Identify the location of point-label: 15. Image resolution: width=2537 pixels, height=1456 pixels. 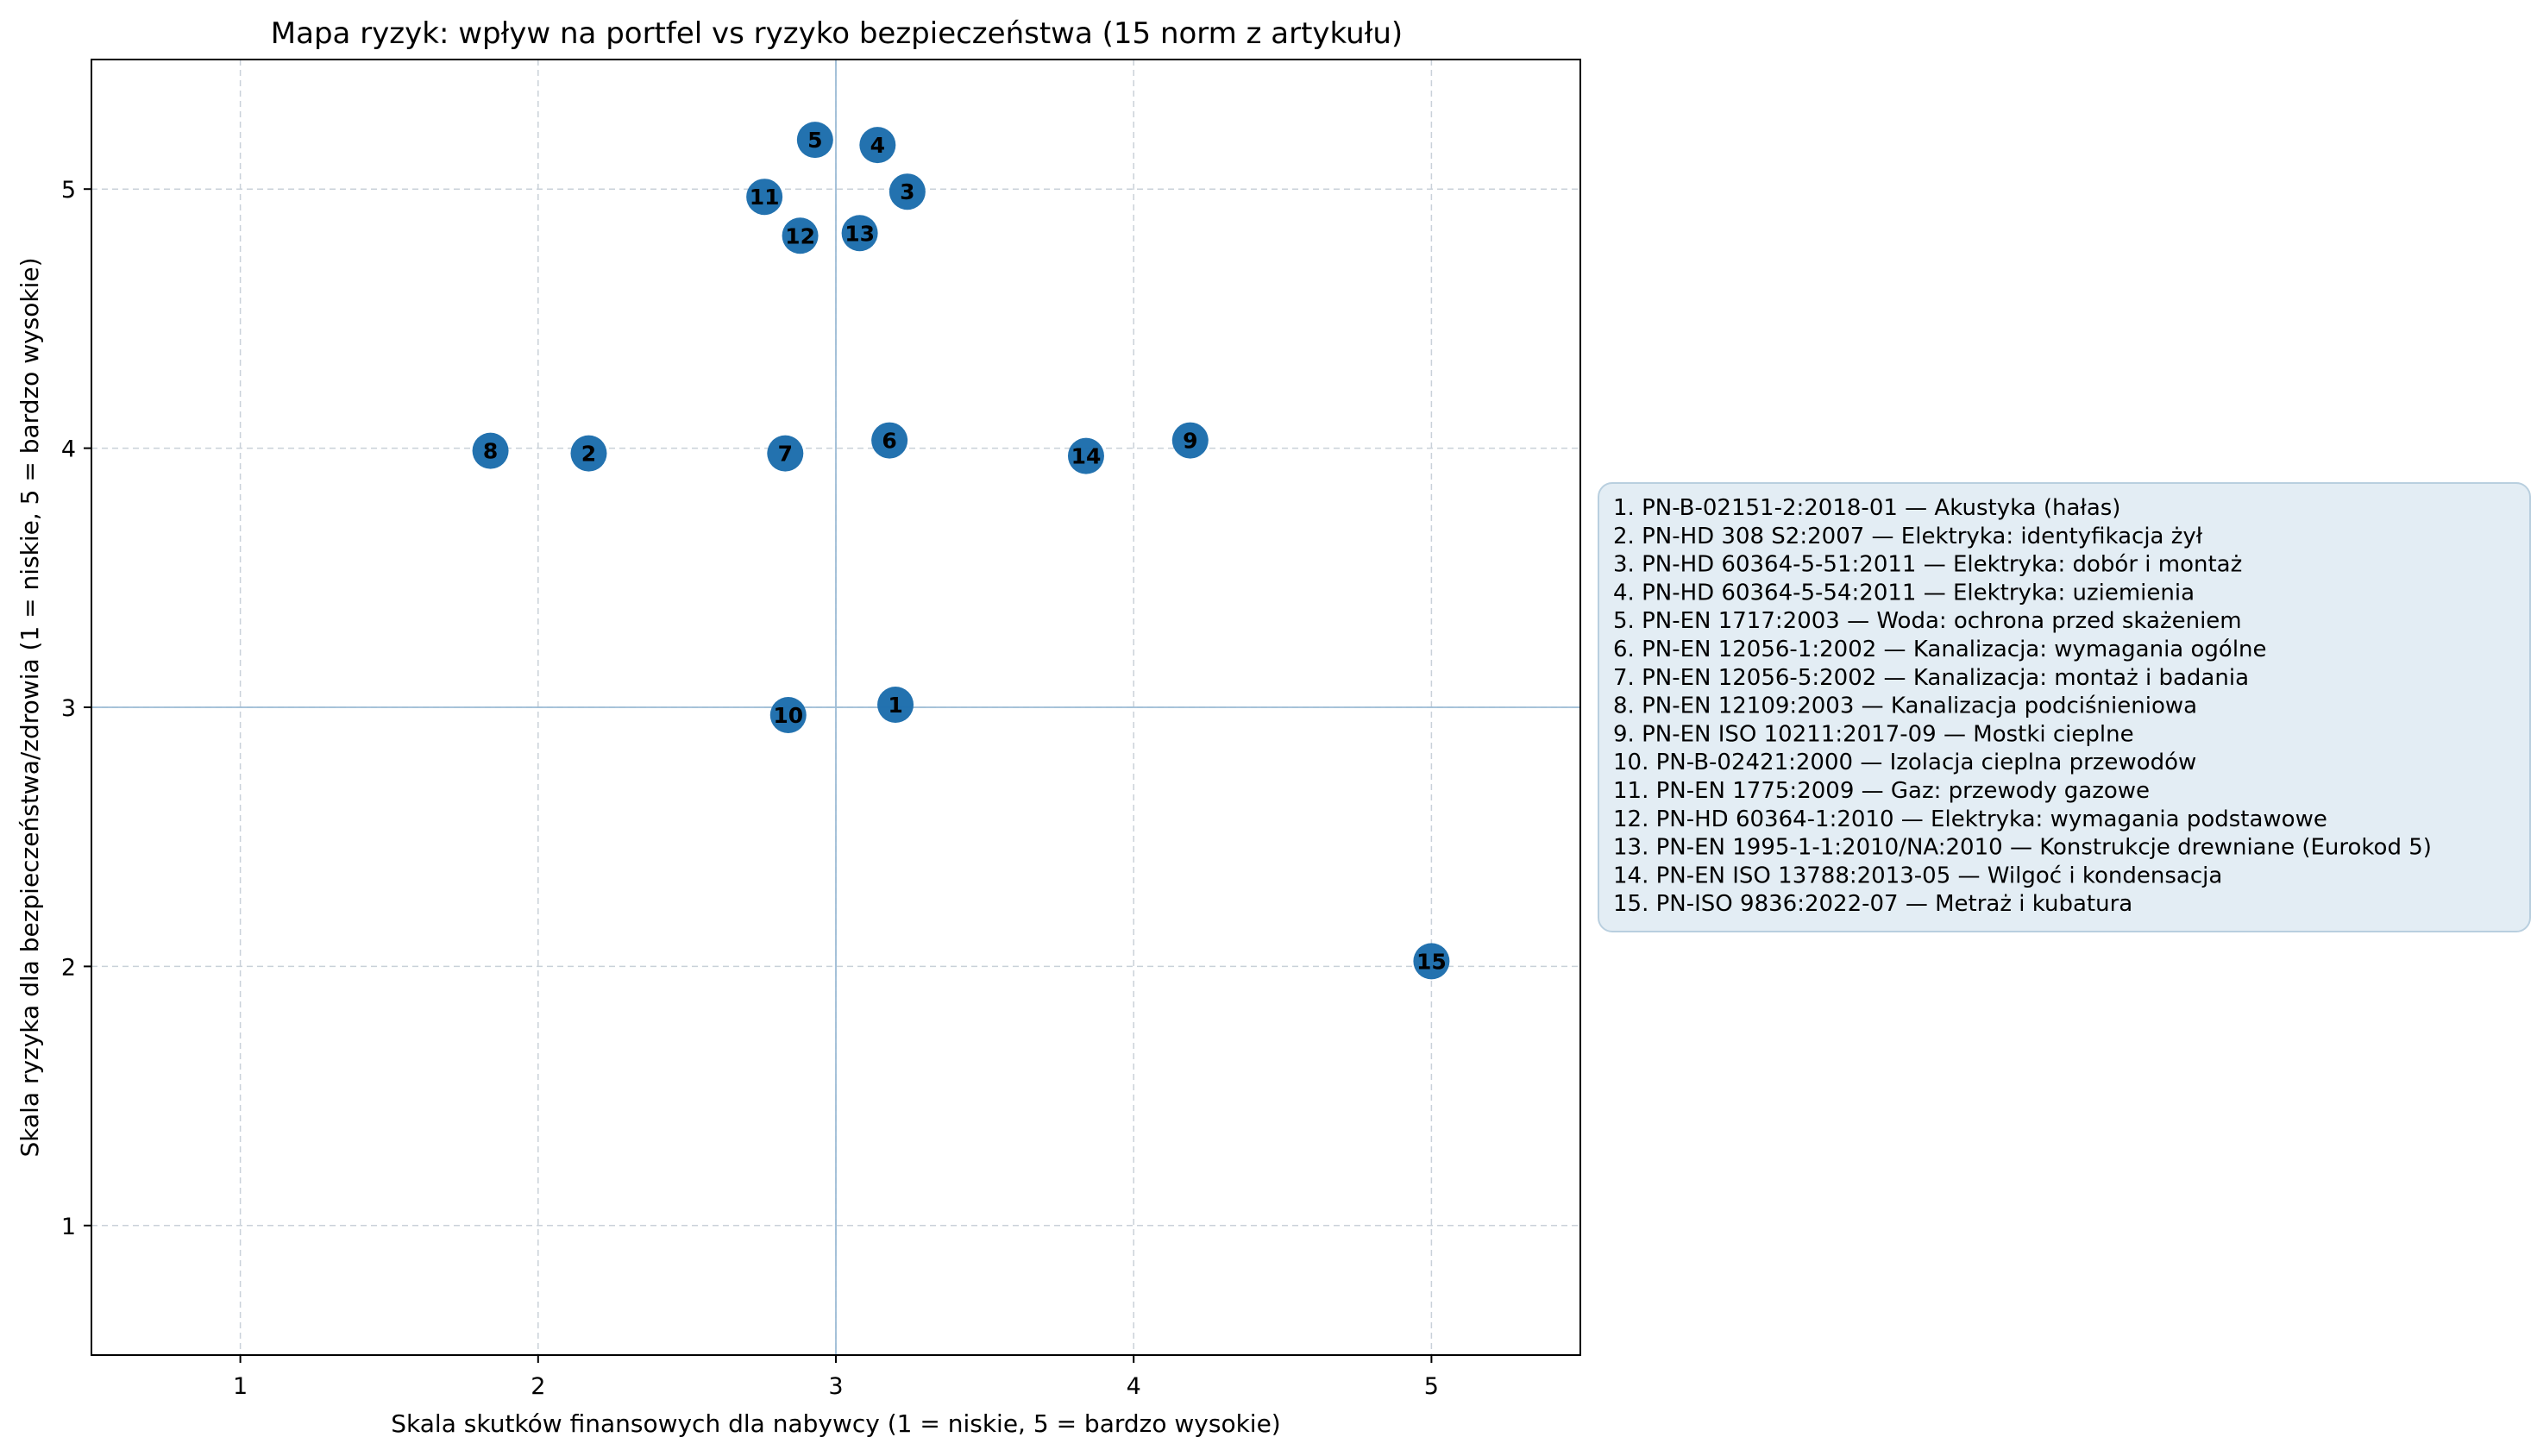
(1431, 962).